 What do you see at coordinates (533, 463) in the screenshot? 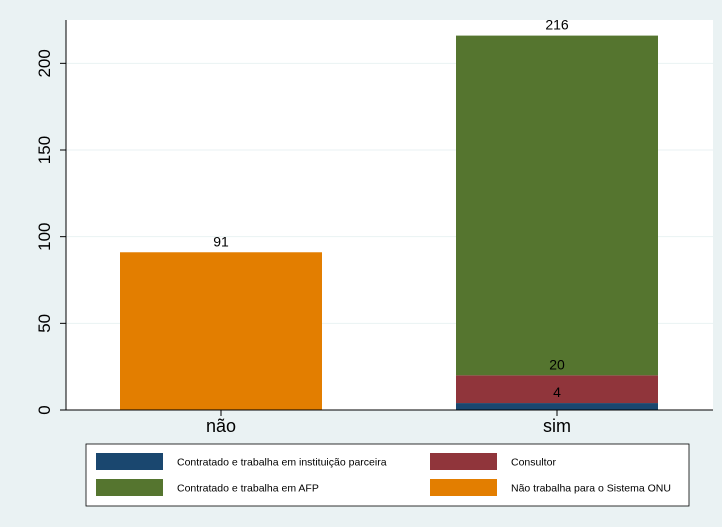
I see `legend-label-1: Consultor` at bounding box center [533, 463].